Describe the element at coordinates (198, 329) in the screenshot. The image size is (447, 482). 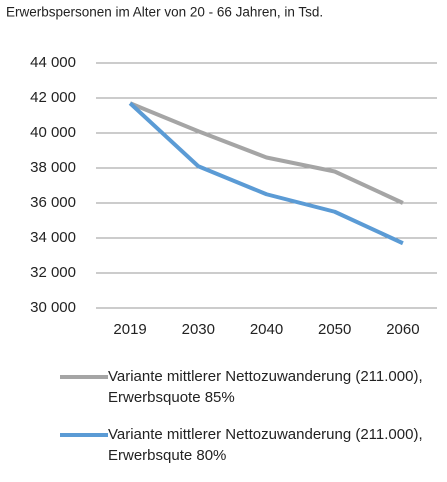
I see `x-tick-label: 2030` at that location.